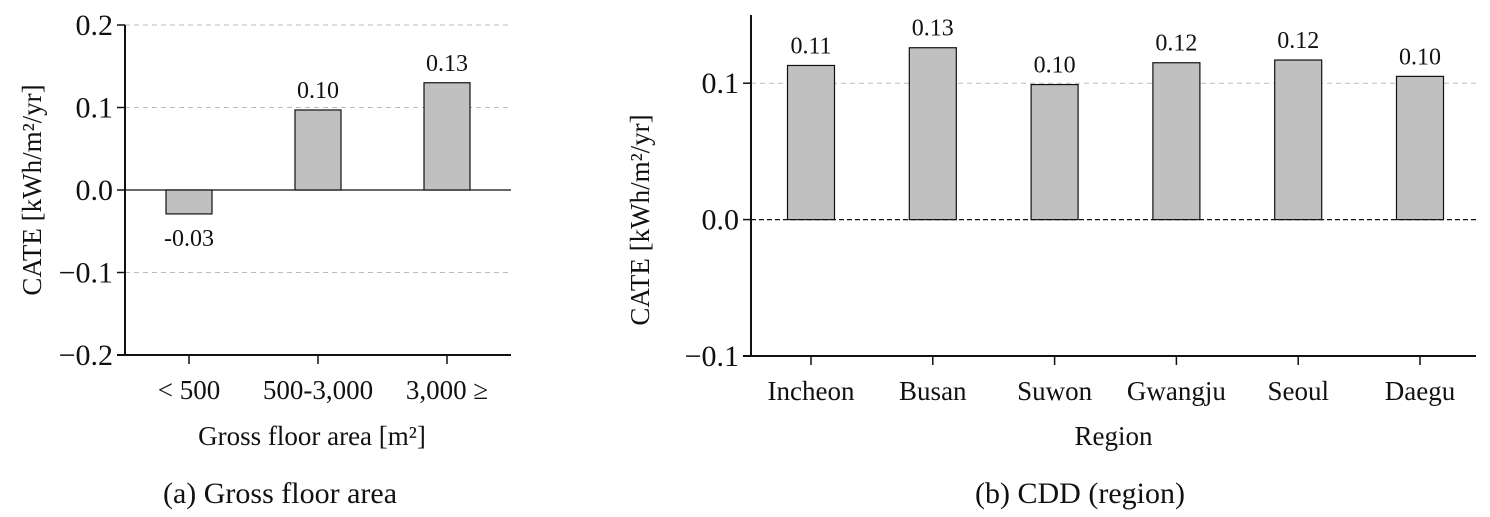  I want to click on x-axis-label: Gross floor area [m²], so click(312, 436).